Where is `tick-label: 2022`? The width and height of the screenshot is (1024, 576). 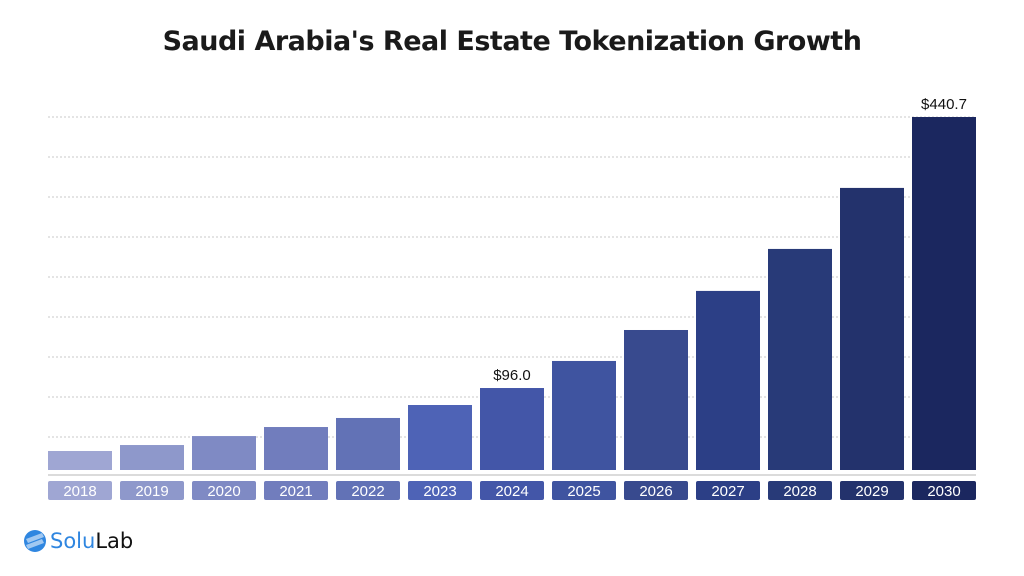 tick-label: 2022 is located at coordinates (367, 491).